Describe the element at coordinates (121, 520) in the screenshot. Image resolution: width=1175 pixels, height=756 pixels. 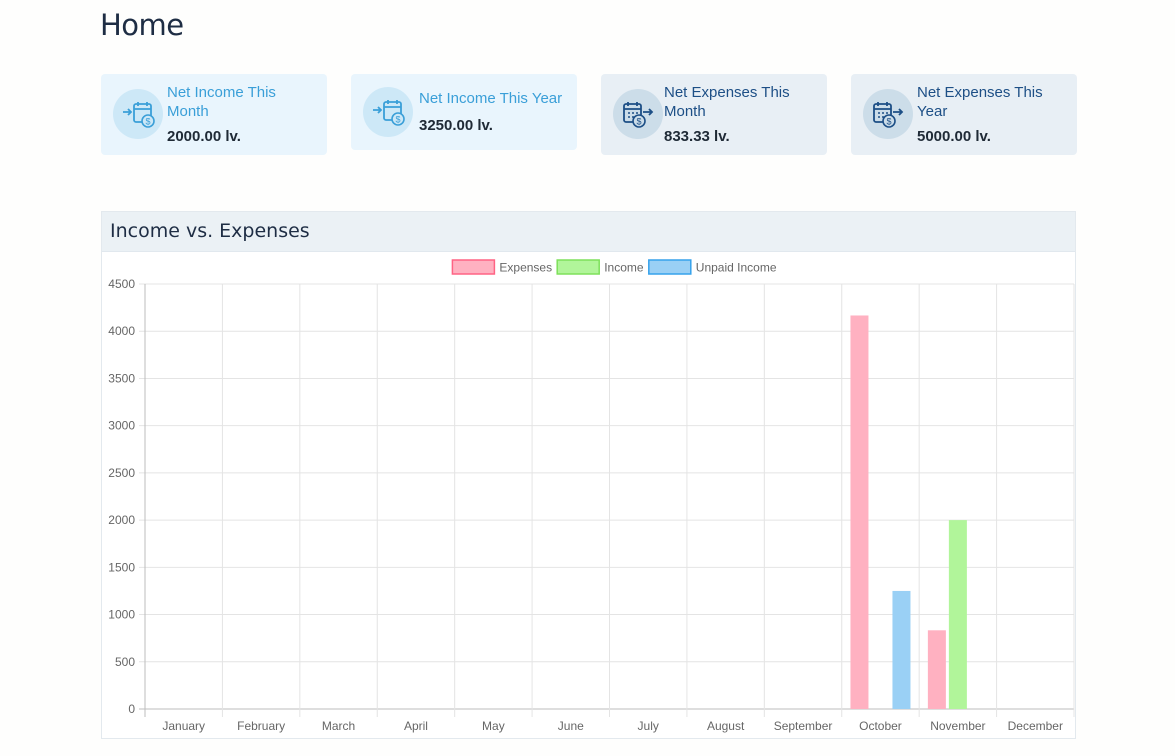
I see `y-tick-label: 2000` at that location.